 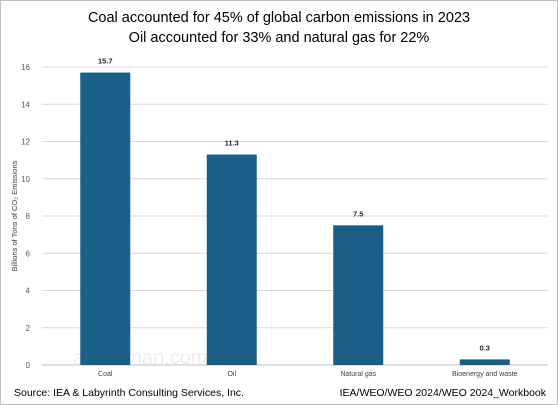 I want to click on y-tick-label: 8, so click(x=28, y=216).